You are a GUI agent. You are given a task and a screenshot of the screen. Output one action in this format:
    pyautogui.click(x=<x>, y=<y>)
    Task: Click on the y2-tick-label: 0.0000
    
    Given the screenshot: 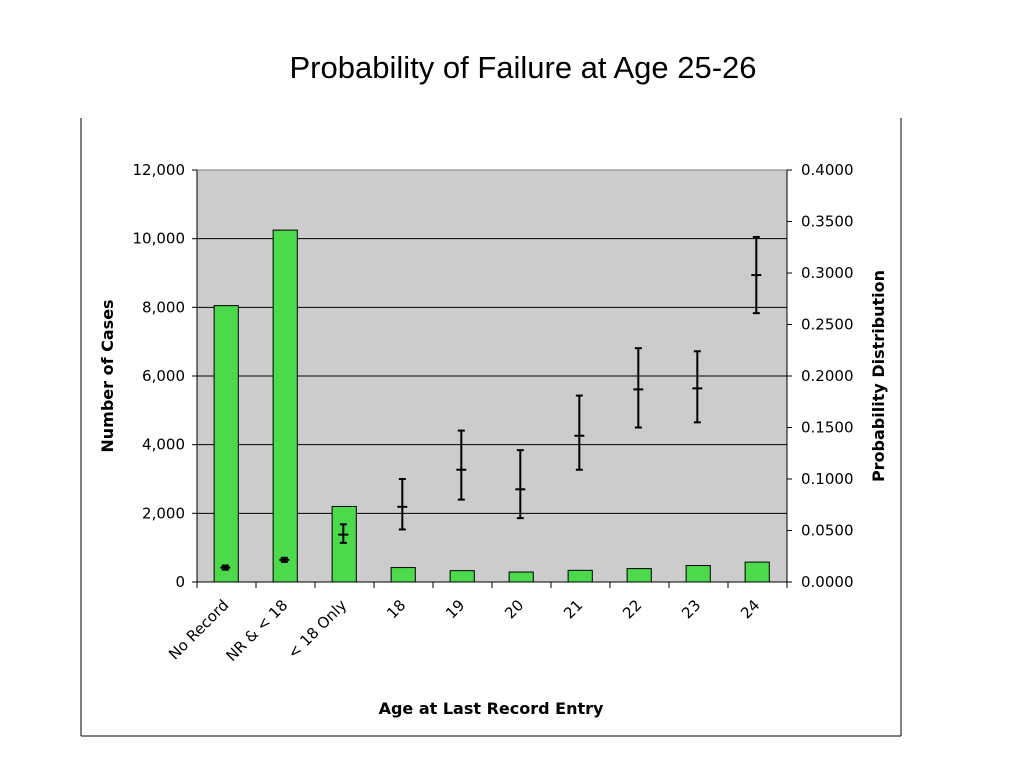 What is the action you would take?
    pyautogui.click(x=827, y=582)
    